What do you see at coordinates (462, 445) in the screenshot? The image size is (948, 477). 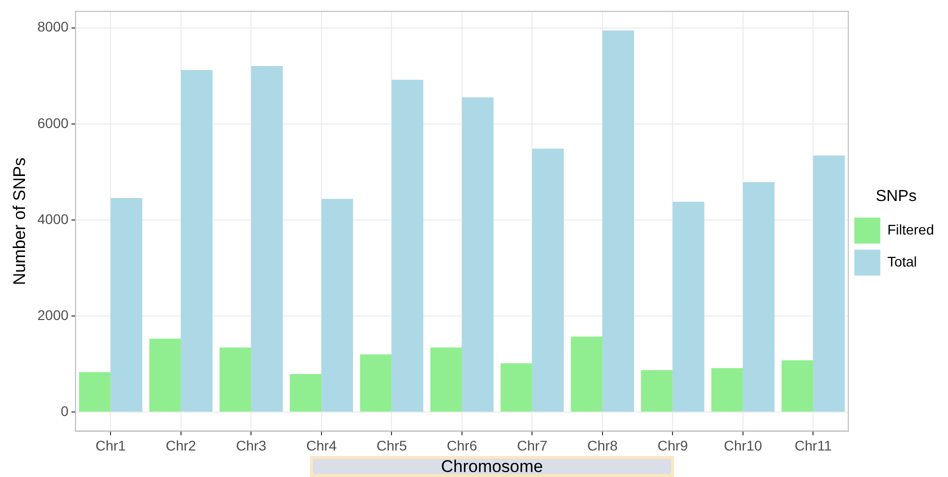 I see `x-tick-label: Chr6` at bounding box center [462, 445].